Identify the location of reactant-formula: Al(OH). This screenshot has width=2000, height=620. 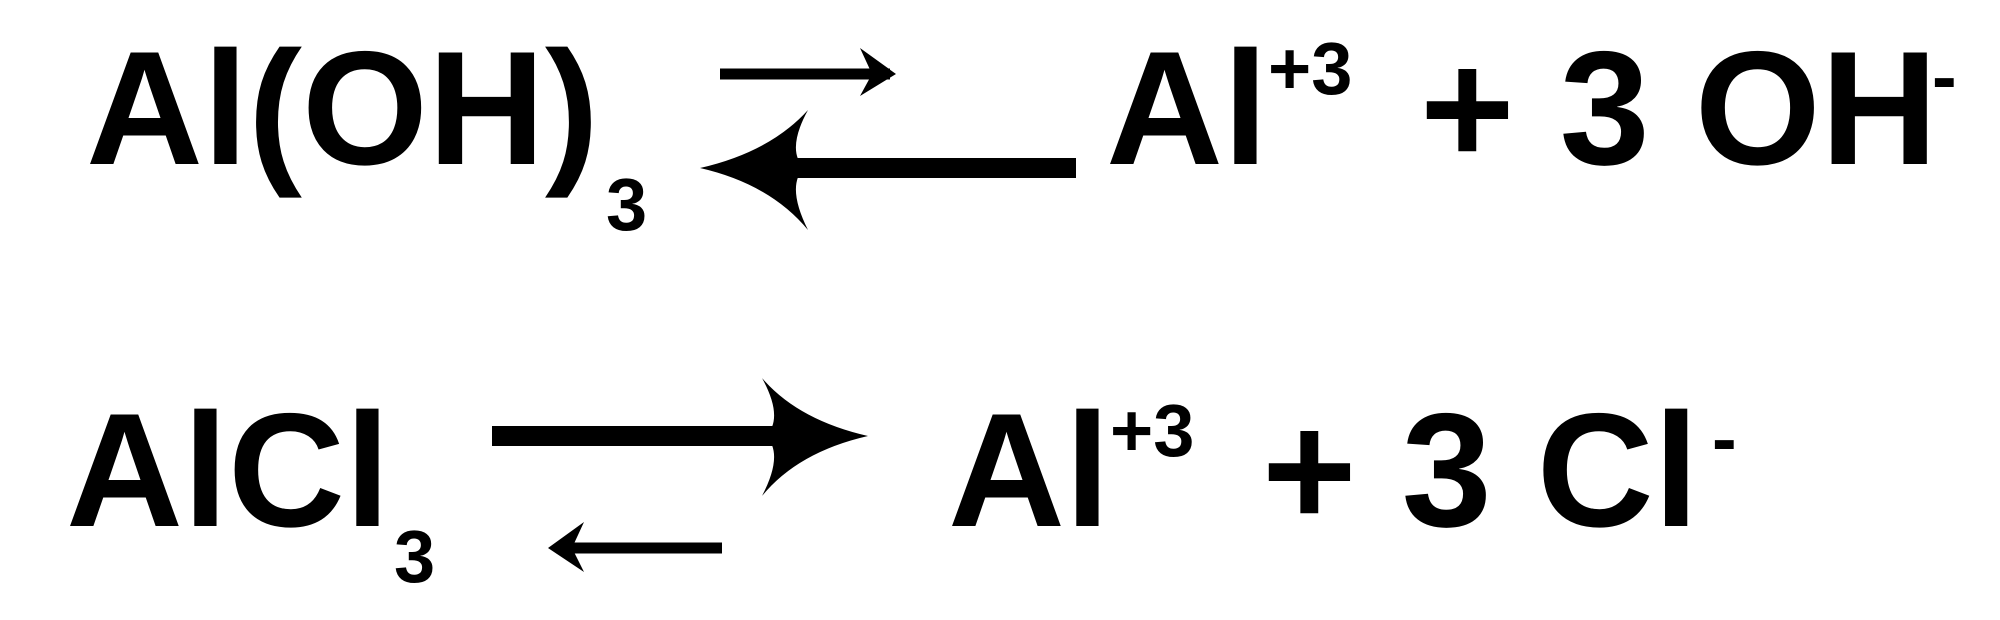
(342, 108).